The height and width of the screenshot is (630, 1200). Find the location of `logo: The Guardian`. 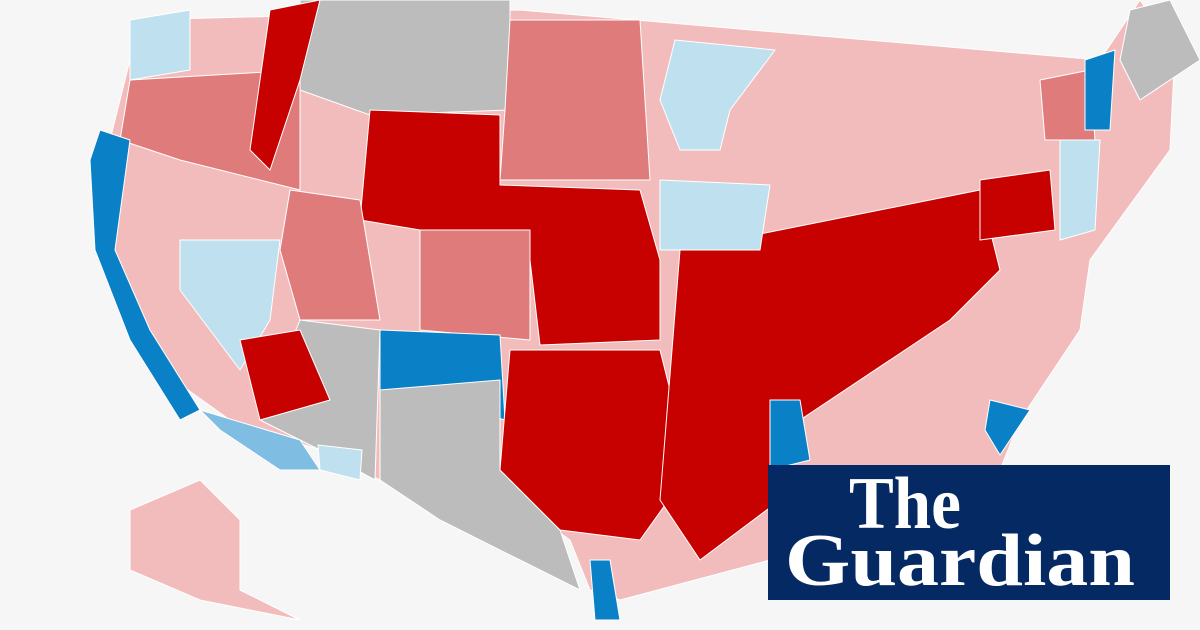

logo: The Guardian is located at coordinates (969, 532).